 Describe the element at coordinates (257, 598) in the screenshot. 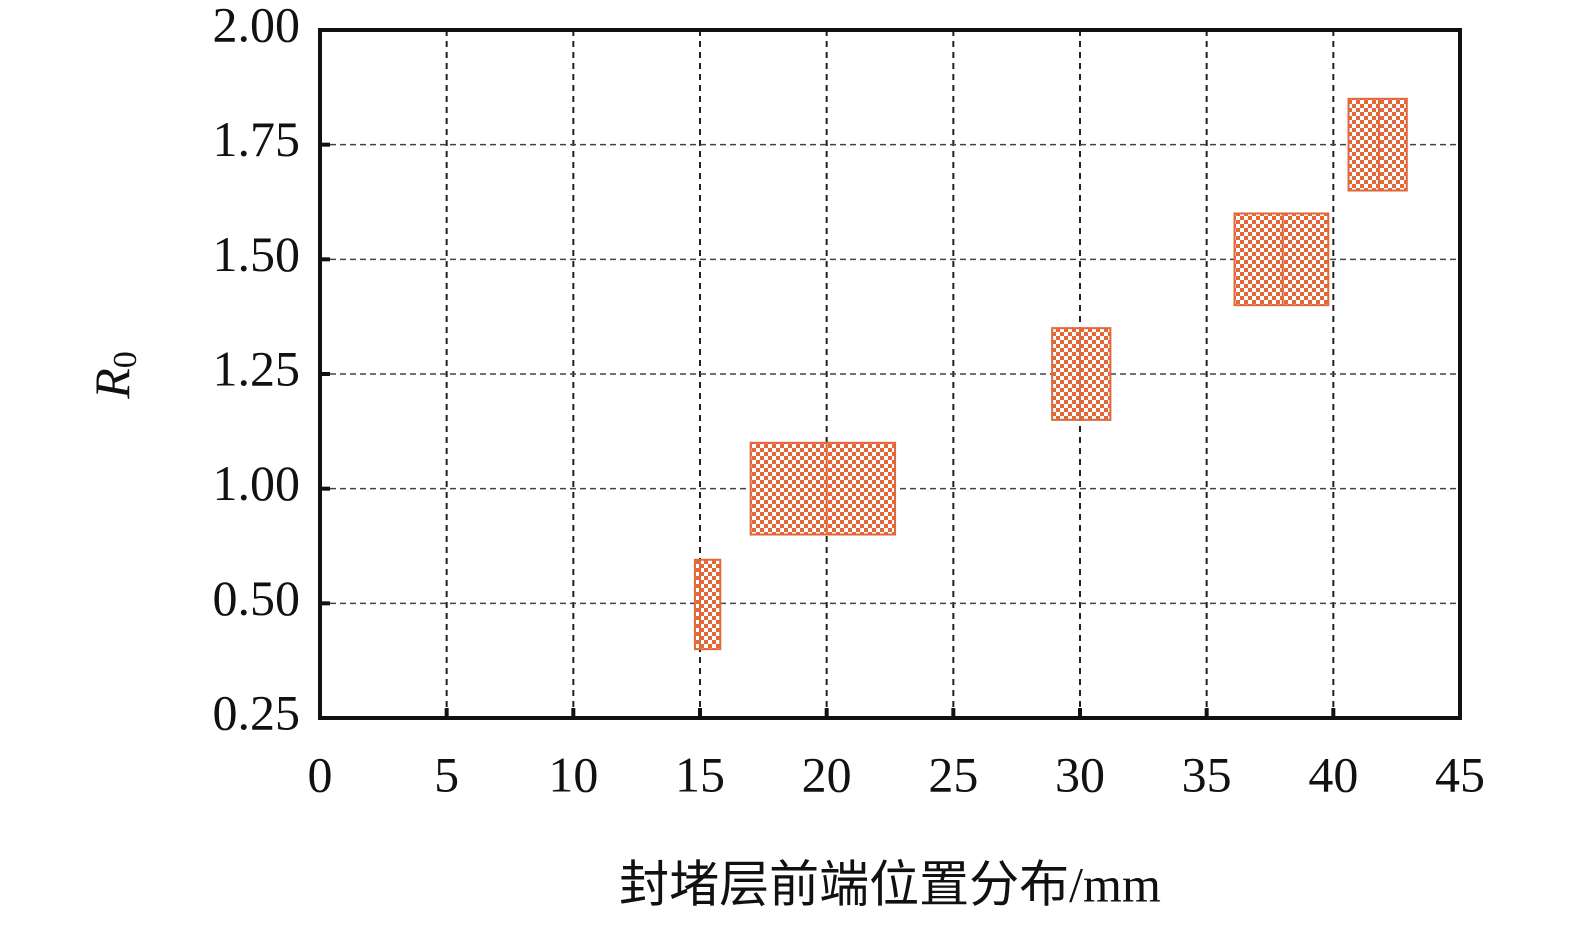

I see `y-tick-label: 0.50` at that location.